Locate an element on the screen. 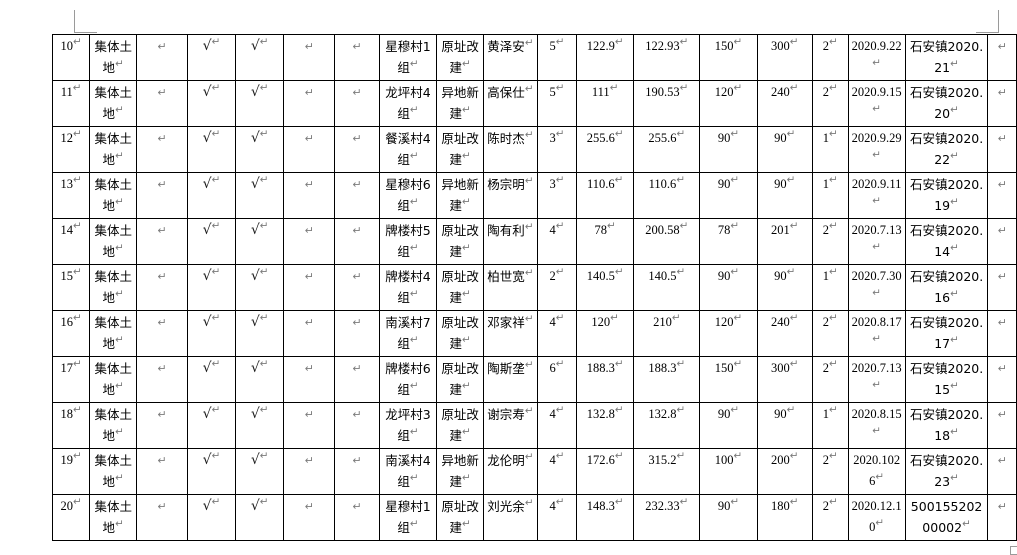 This screenshot has height=555, width=1017. cell-index: 15↵ is located at coordinates (71, 287).